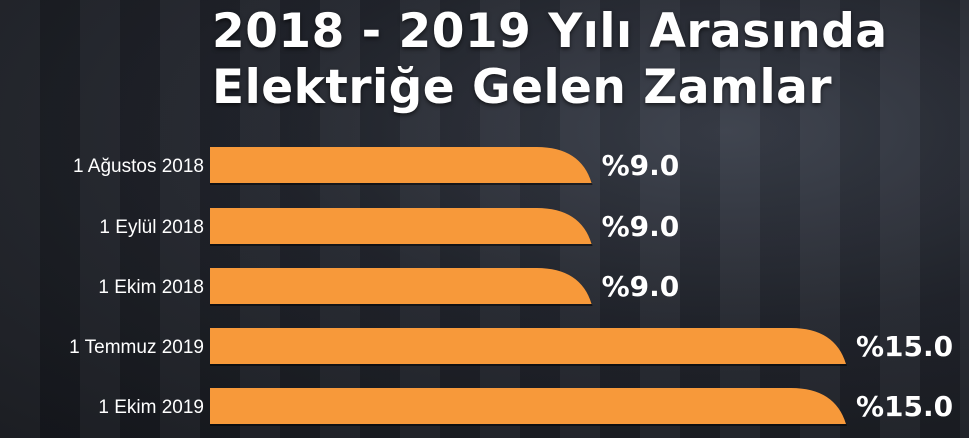 Image resolution: width=969 pixels, height=438 pixels. Describe the element at coordinates (151, 287) in the screenshot. I see `category-label: 1 Ekim 2018` at that location.